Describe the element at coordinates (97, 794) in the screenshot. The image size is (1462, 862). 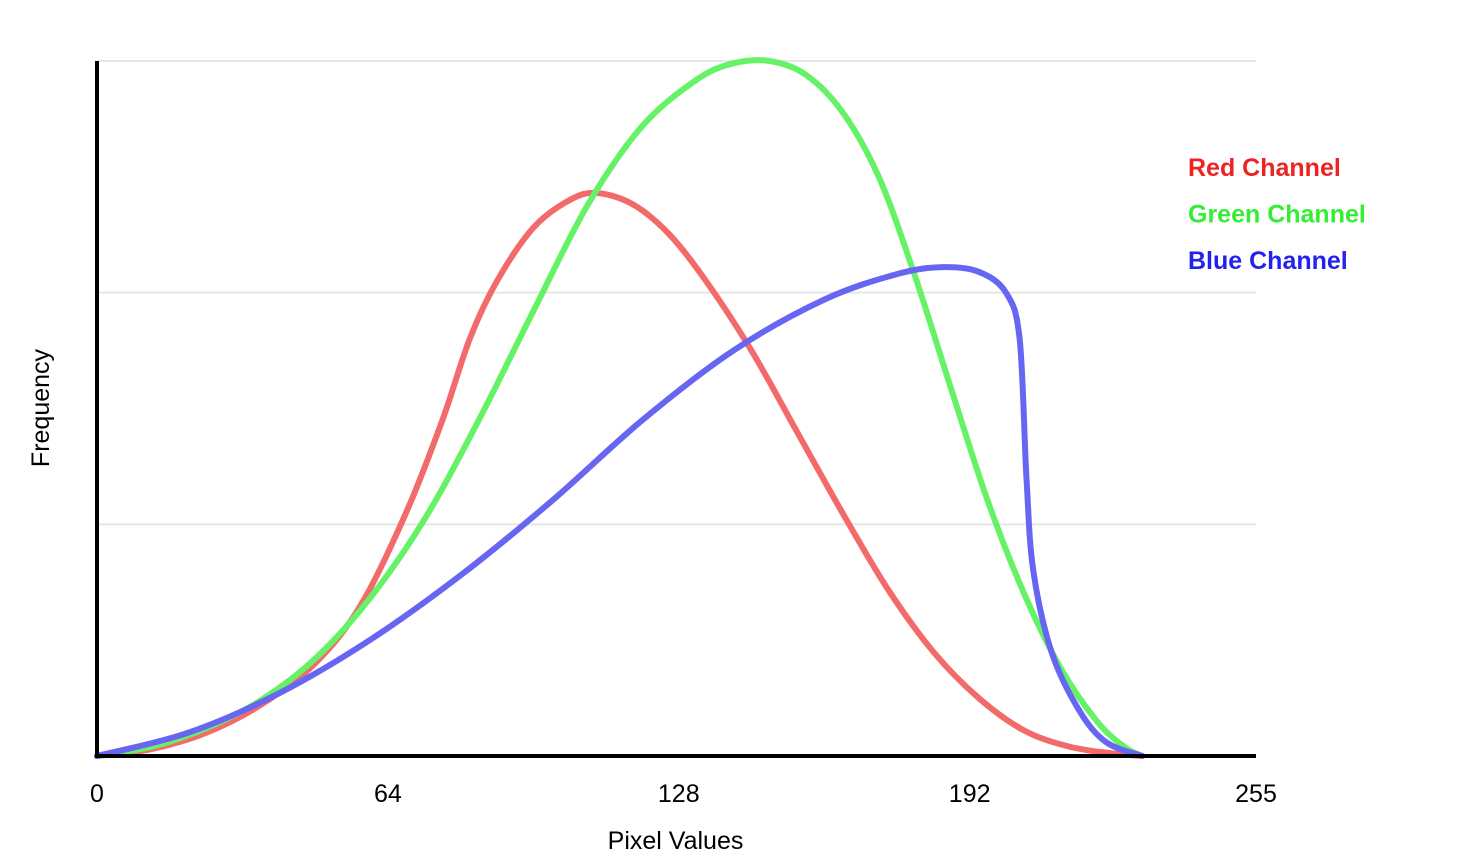
I see `x-tick-label: 0` at that location.